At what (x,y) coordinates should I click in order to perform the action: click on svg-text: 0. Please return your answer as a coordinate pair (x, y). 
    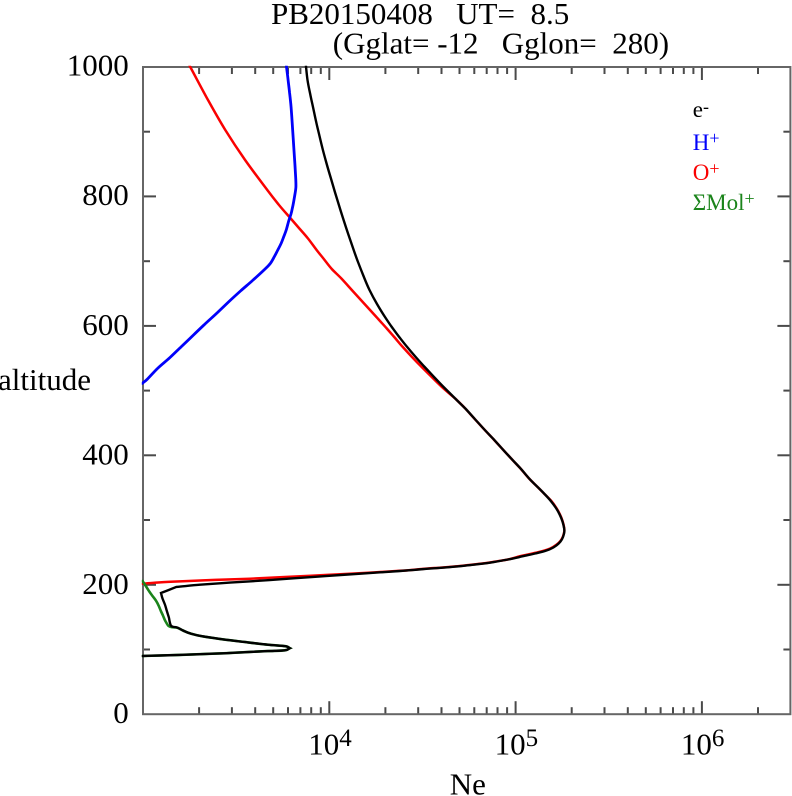
    Looking at the image, I should click on (121, 712).